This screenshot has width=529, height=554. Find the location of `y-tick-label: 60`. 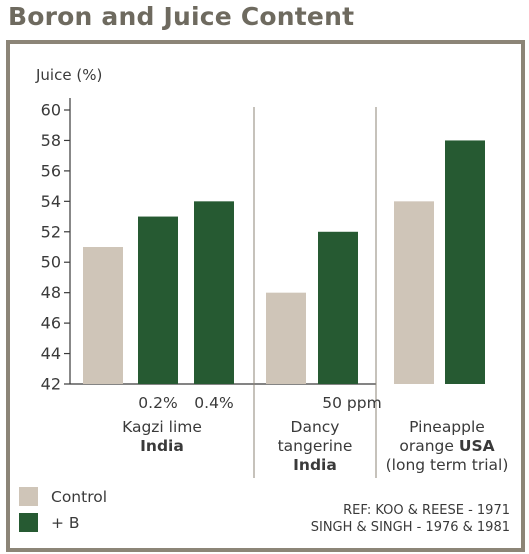

y-tick-label: 60 is located at coordinates (51, 110).